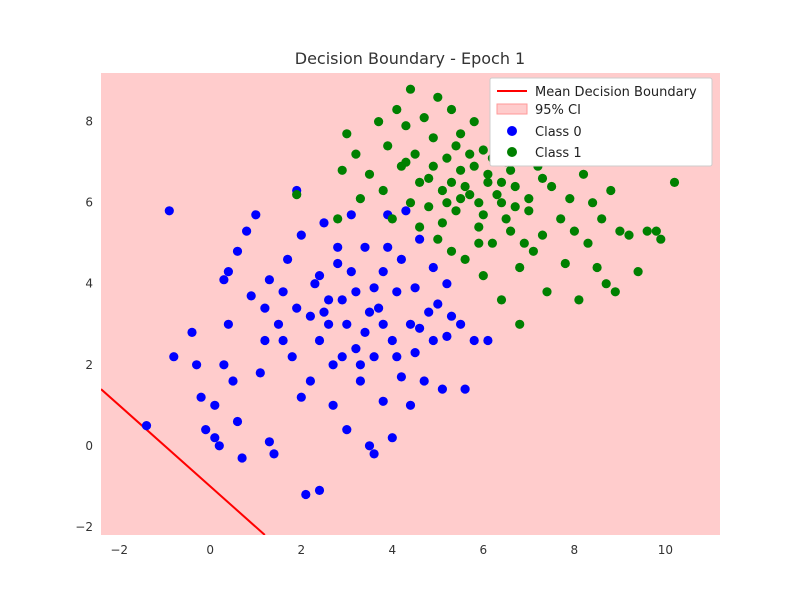  I want to click on x-axis-ticks: −2 0 2 4 6 8 10, so click(391, 550).